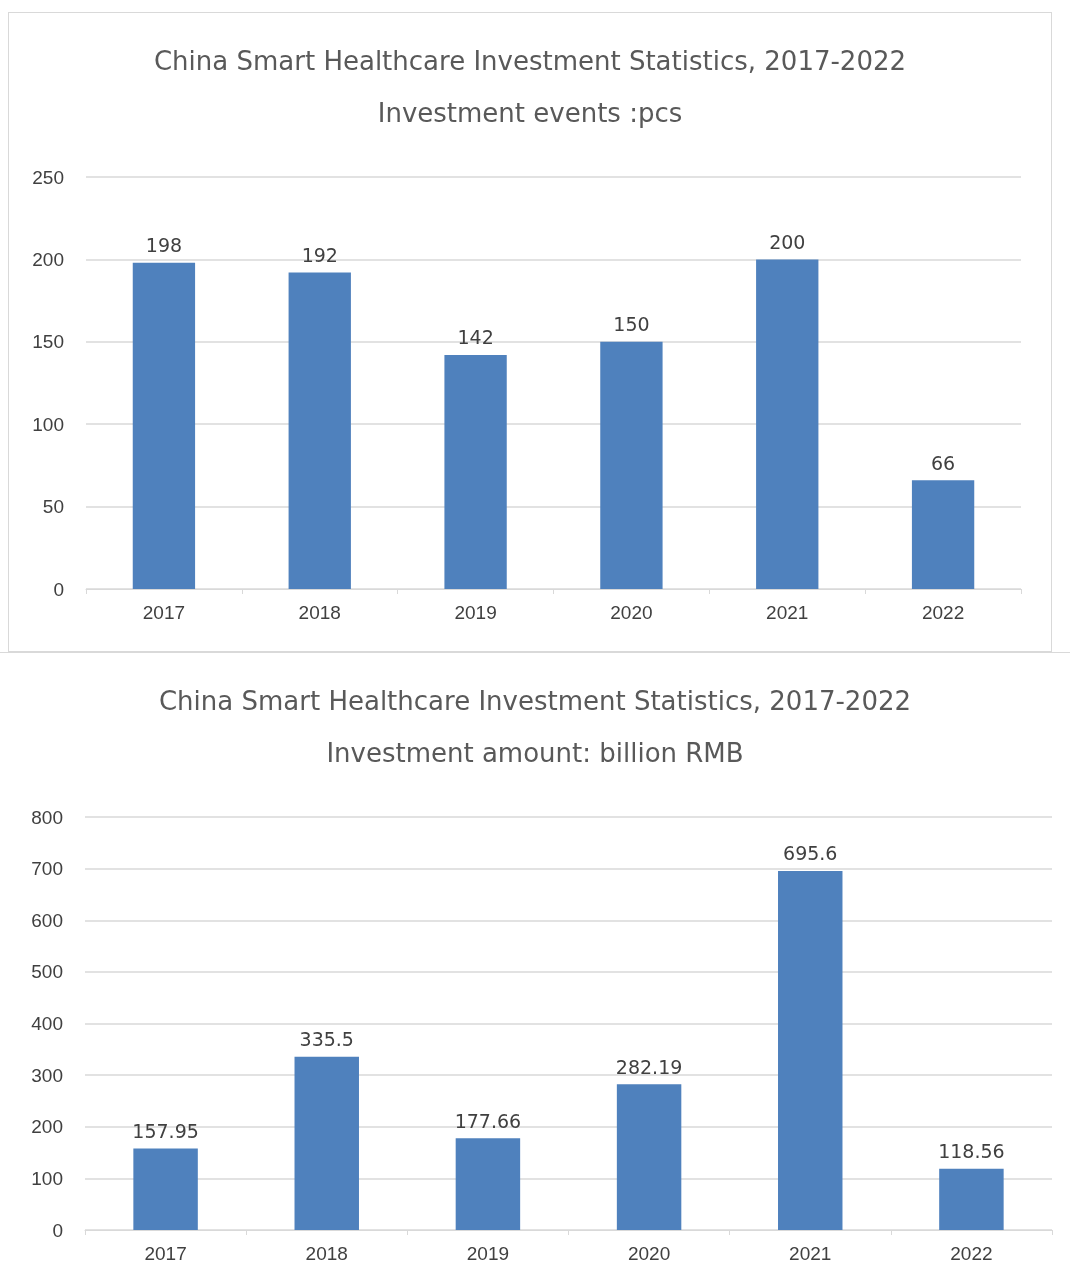  Describe the element at coordinates (48, 177) in the screenshot. I see `y-tick-label: 250` at that location.